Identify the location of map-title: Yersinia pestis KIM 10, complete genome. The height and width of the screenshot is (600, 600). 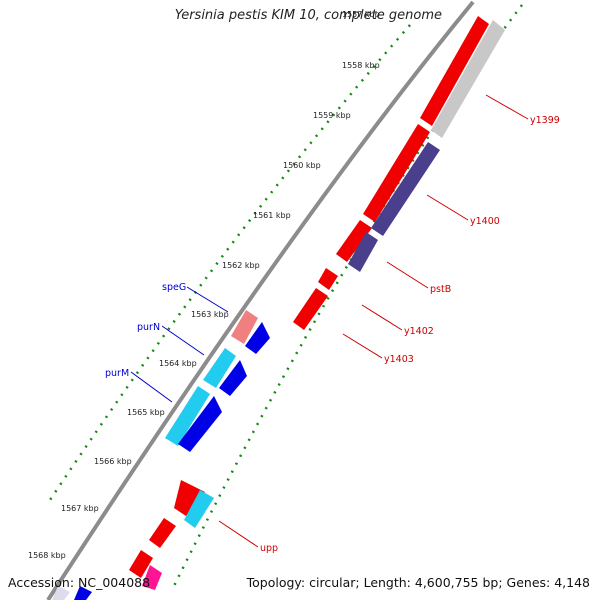
(308, 15).